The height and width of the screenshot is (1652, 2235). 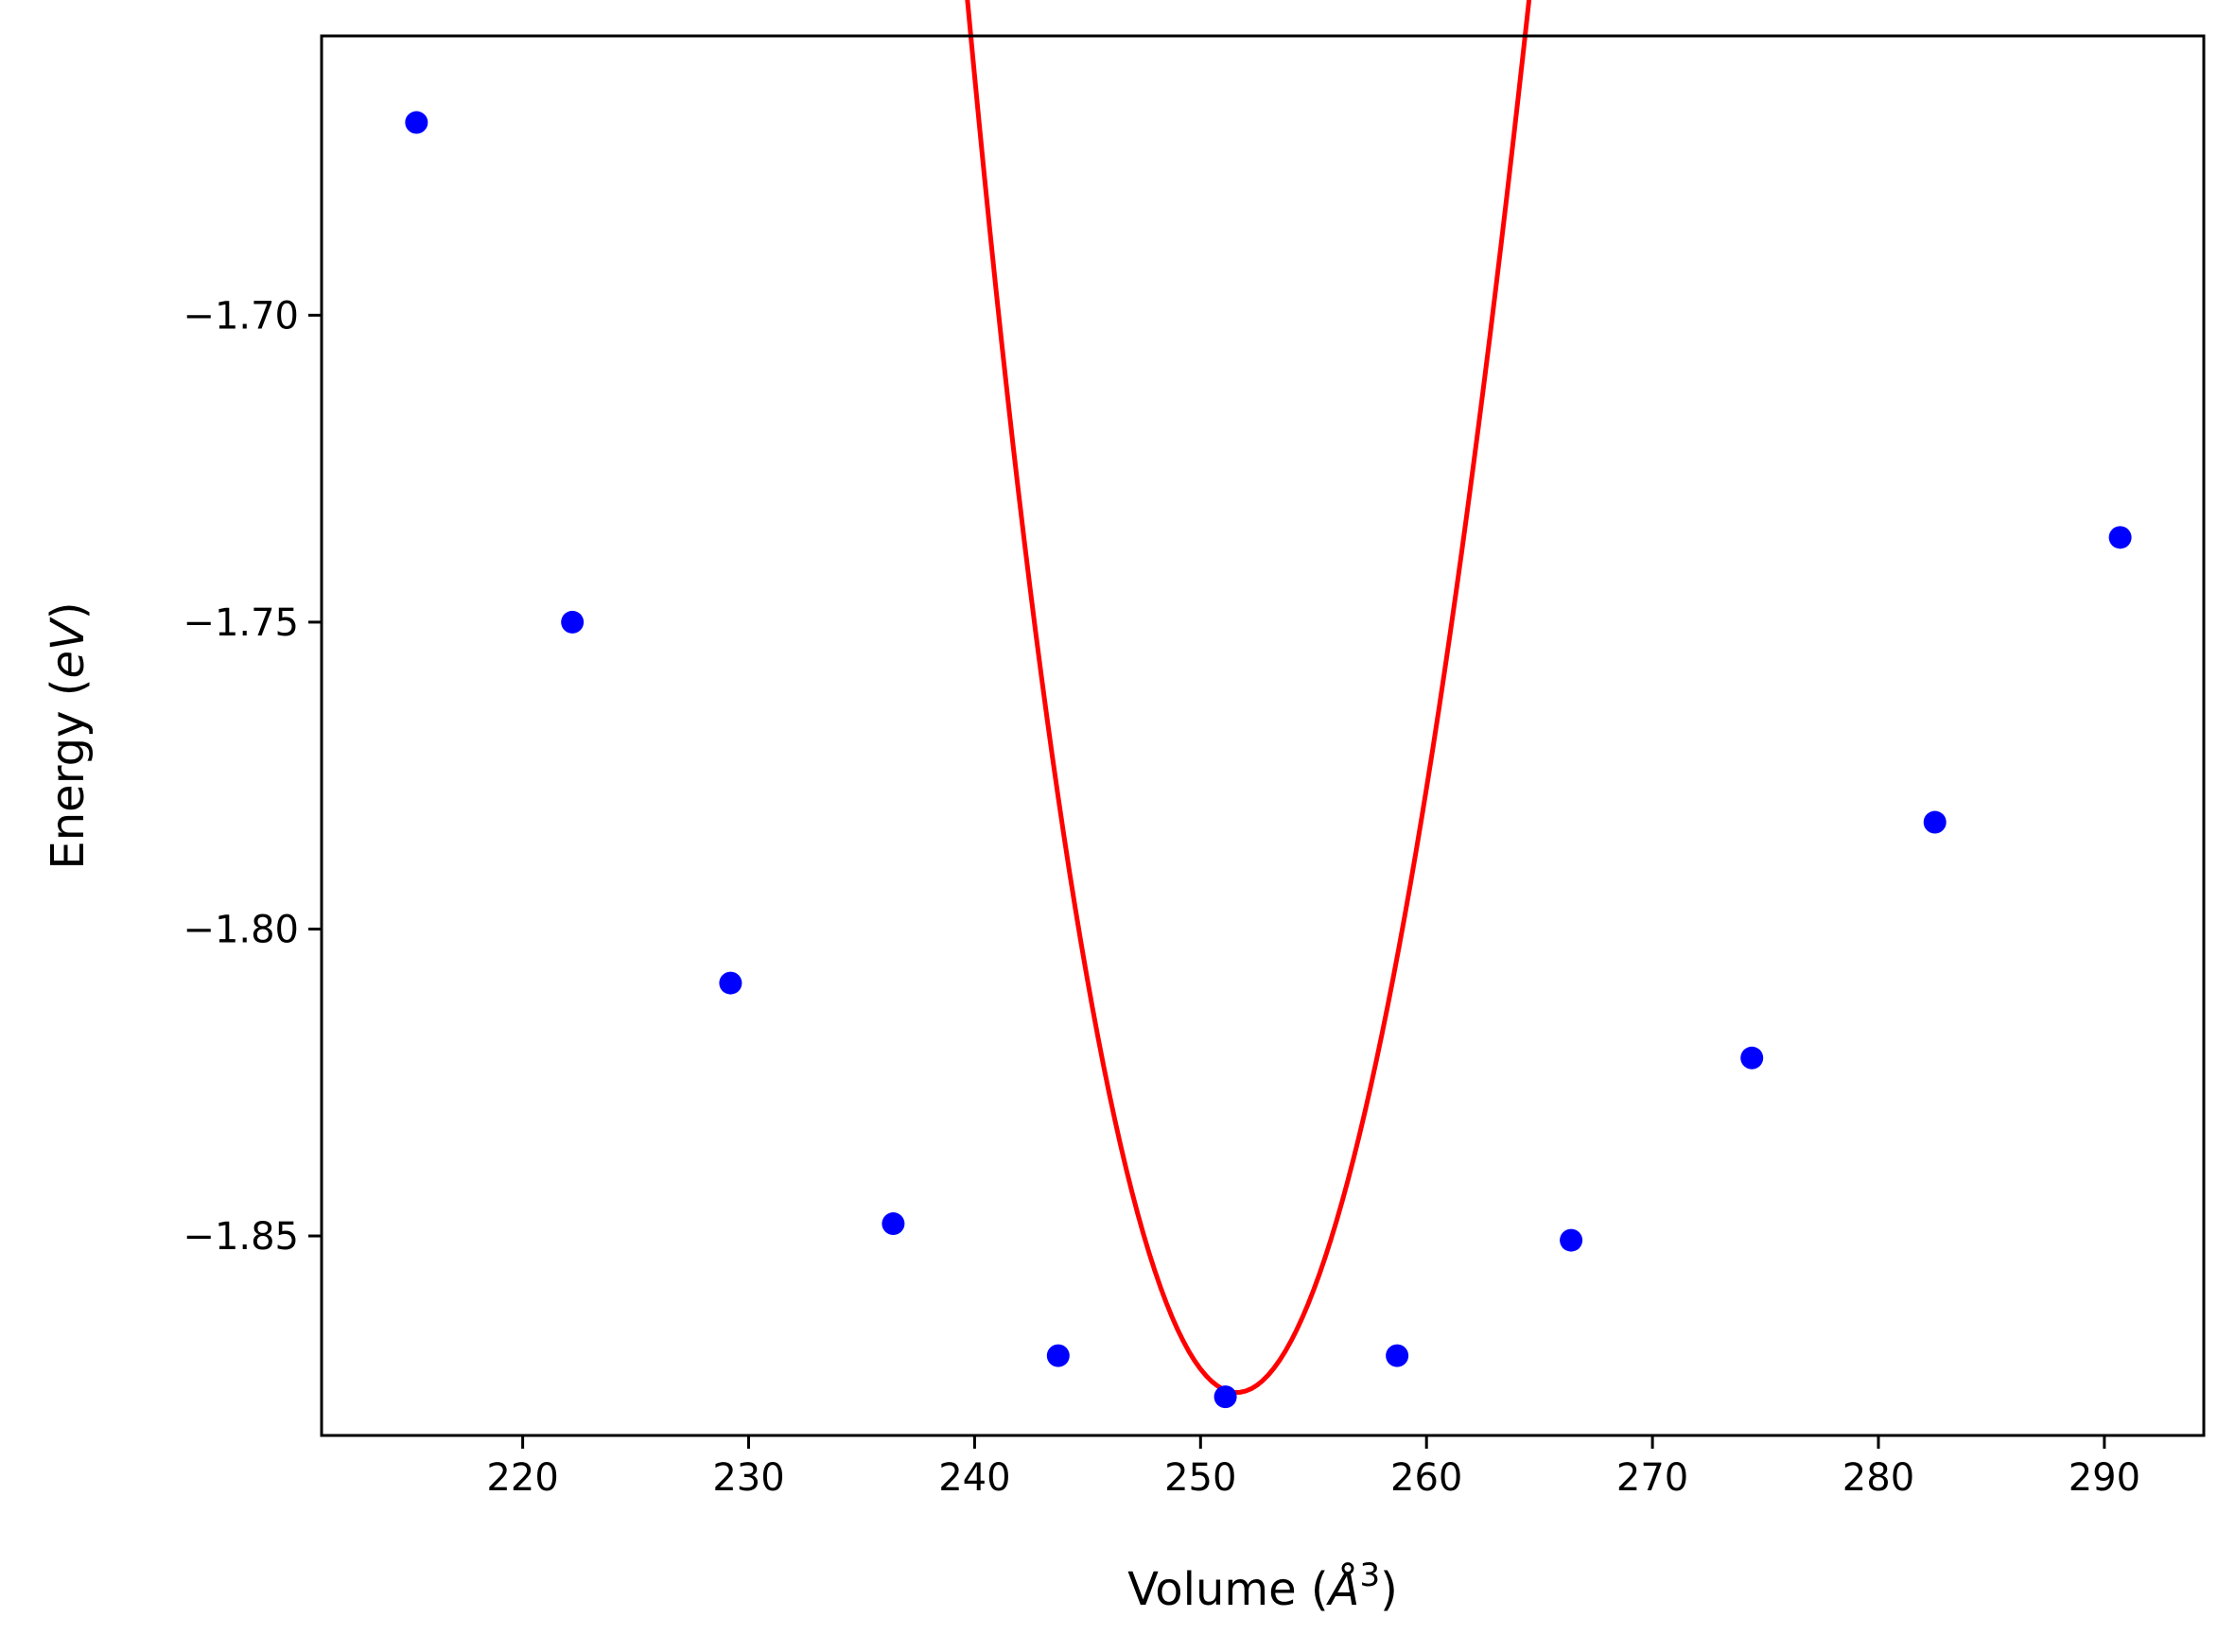 I want to click on y-tick-label: −1.85, so click(x=241, y=1237).